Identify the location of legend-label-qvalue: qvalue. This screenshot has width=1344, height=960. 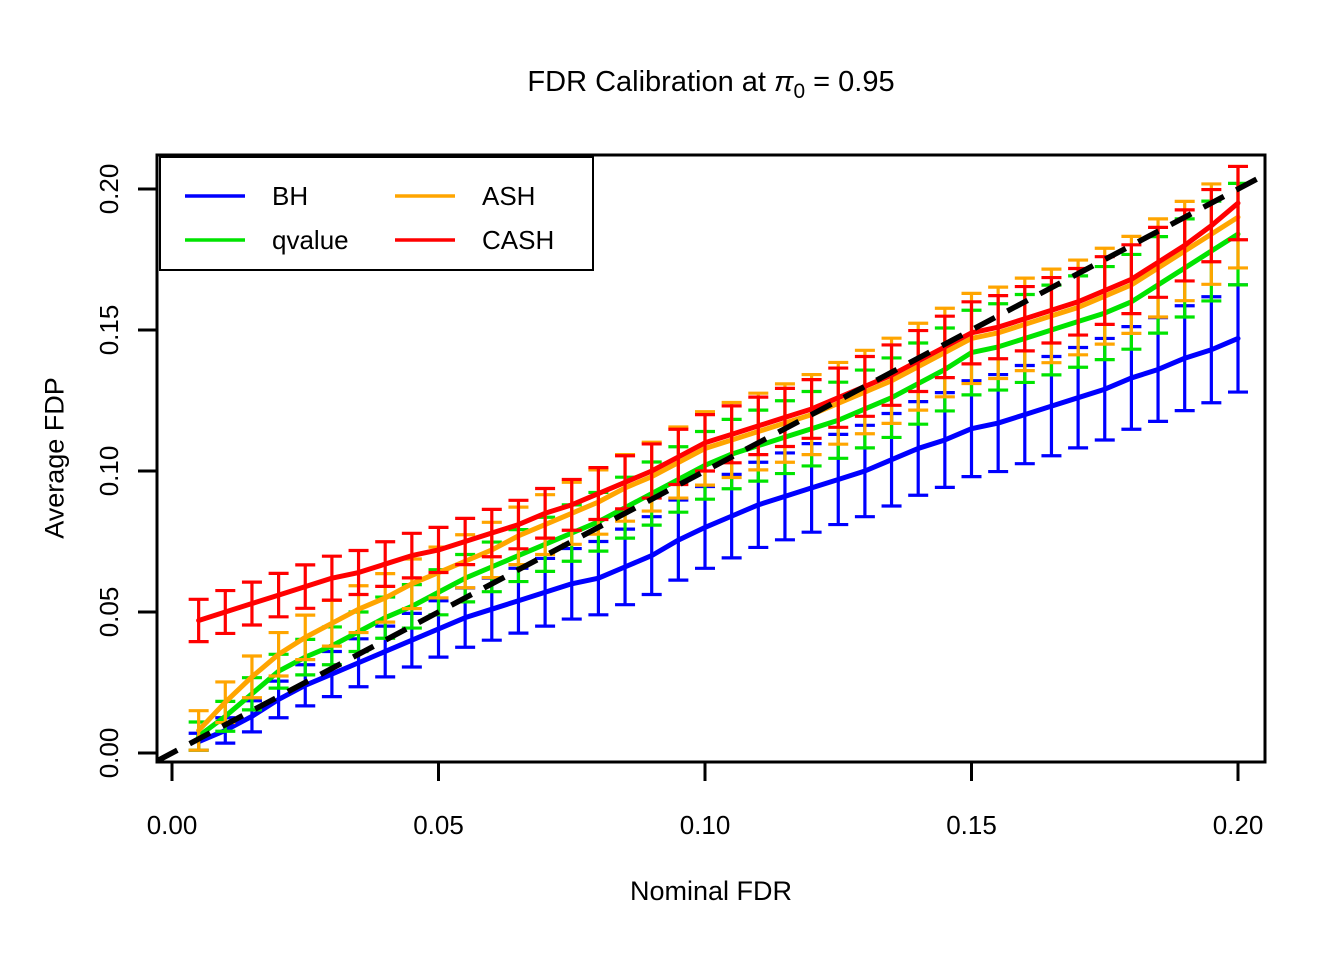
(310, 240).